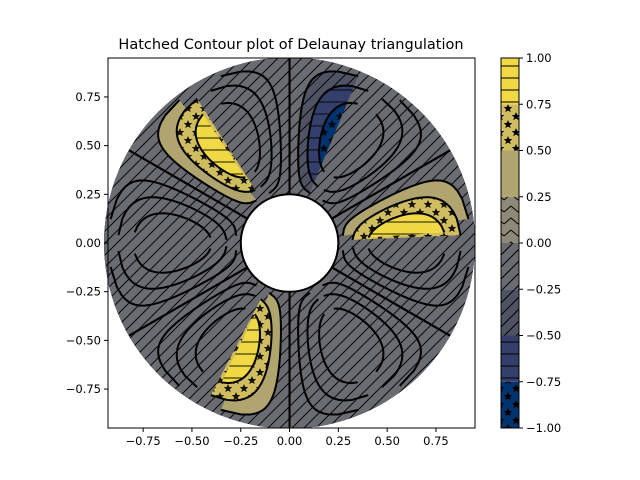 The height and width of the screenshot is (480, 640). Describe the element at coordinates (436, 441) in the screenshot. I see `x-tick-label: 0.75` at that location.